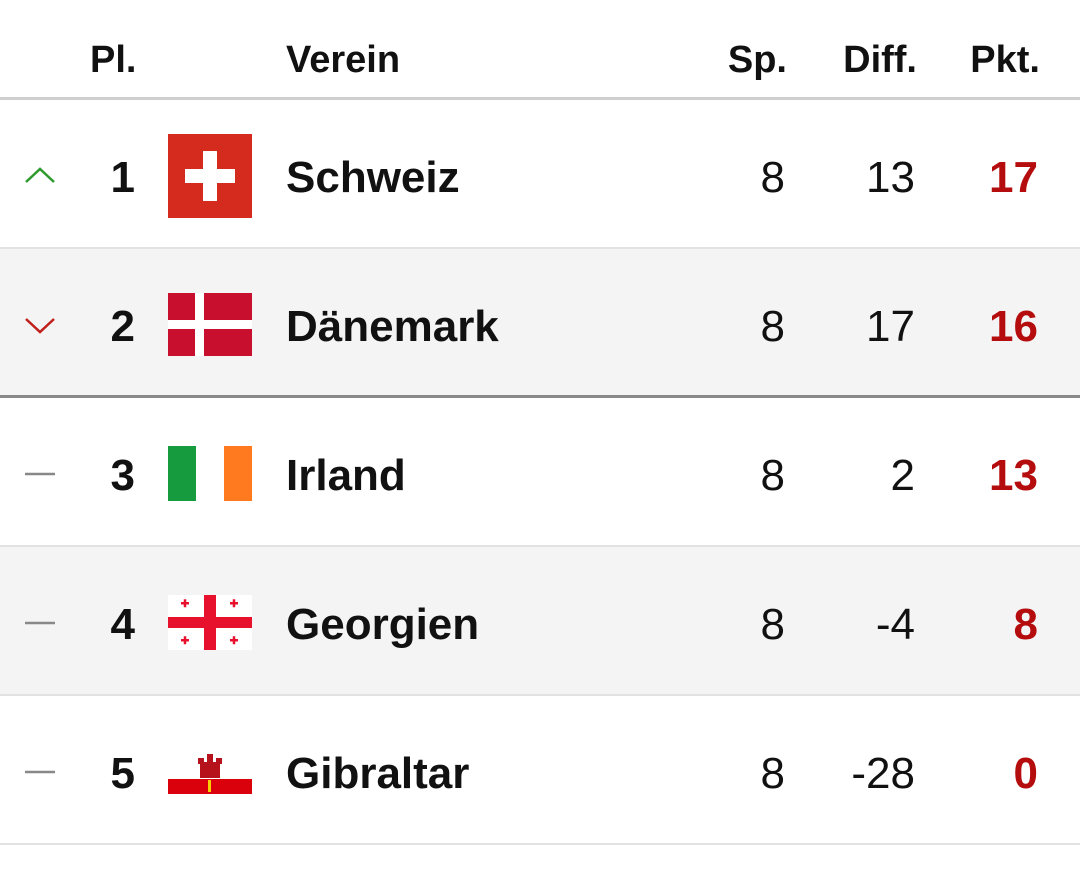 Image resolution: width=1080 pixels, height=871 pixels. I want to click on header-cell: Pl., so click(113, 60).